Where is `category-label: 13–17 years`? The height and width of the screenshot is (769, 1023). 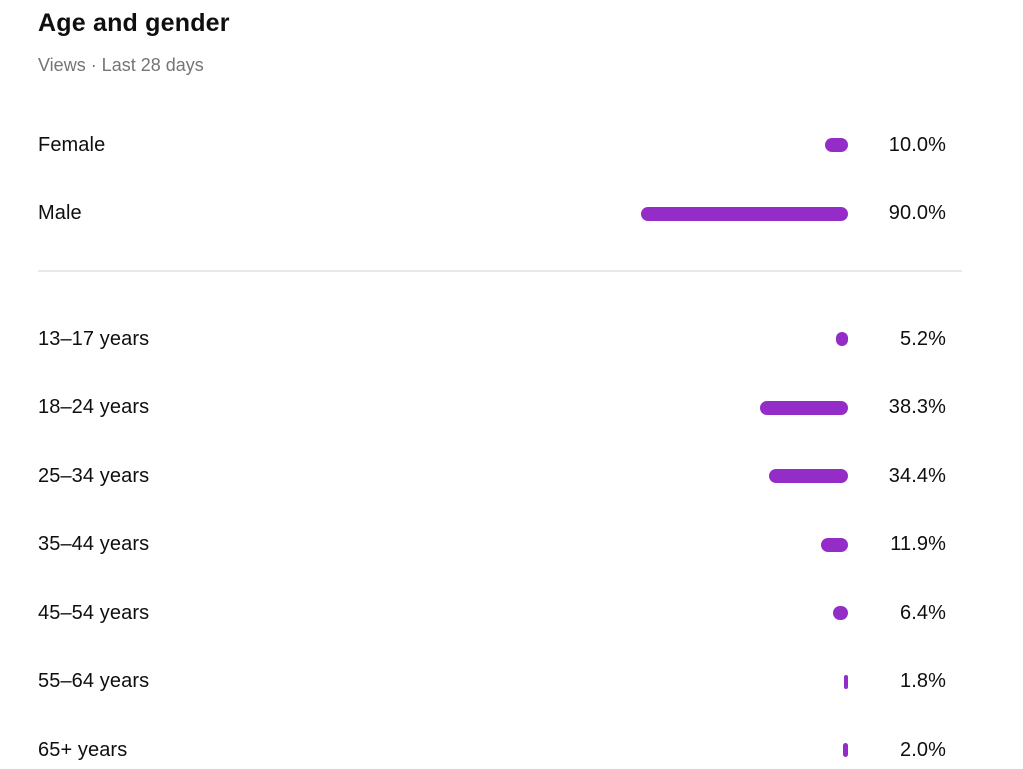
category-label: 13–17 years is located at coordinates (94, 338).